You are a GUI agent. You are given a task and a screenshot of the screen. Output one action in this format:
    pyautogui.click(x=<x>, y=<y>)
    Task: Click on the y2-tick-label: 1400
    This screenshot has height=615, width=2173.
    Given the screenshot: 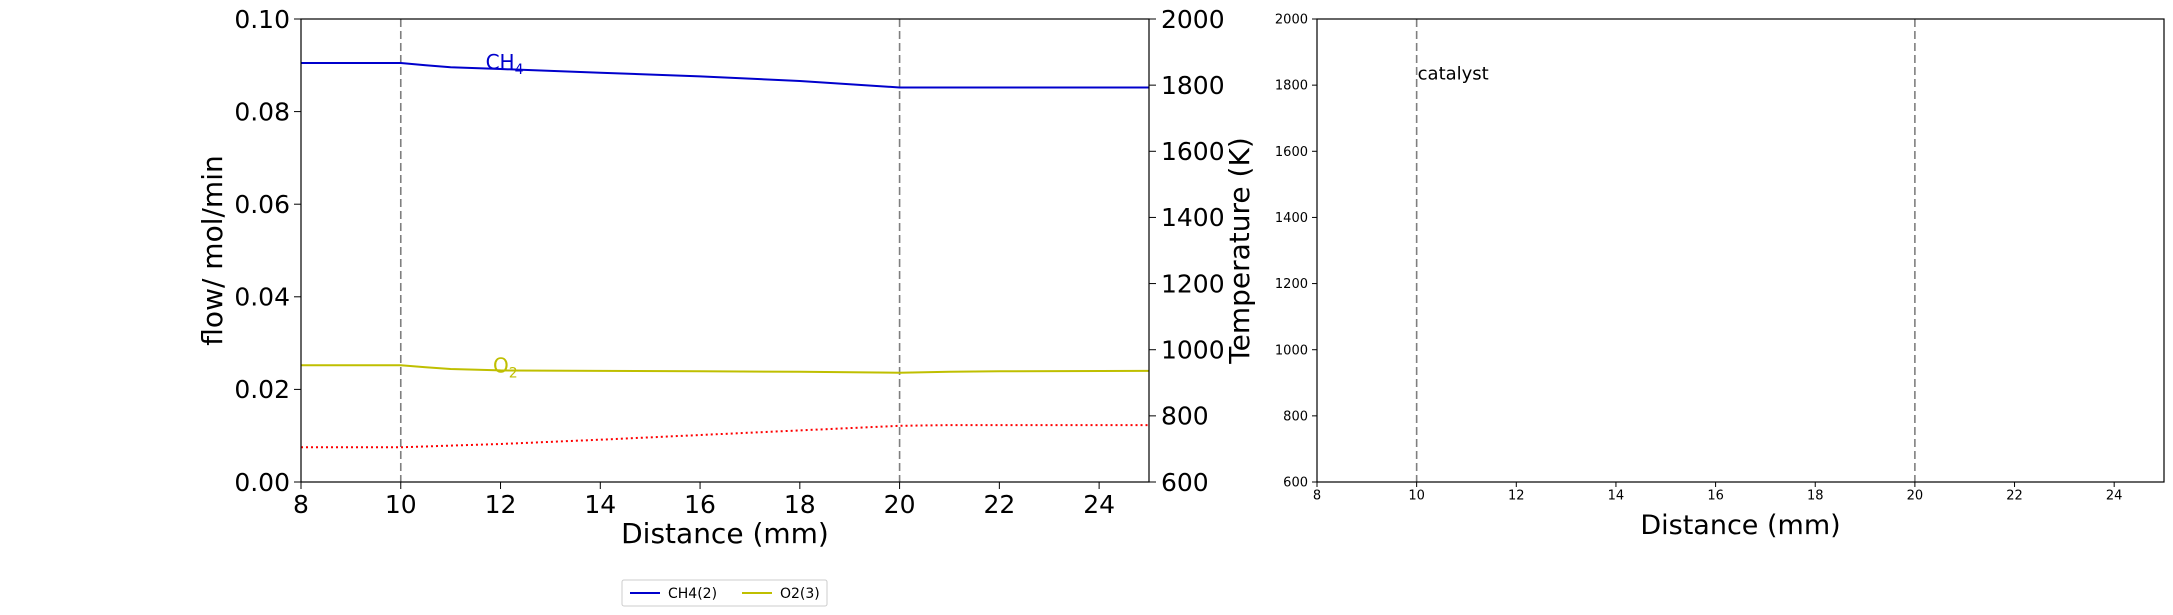 What is the action you would take?
    pyautogui.click(x=1193, y=217)
    